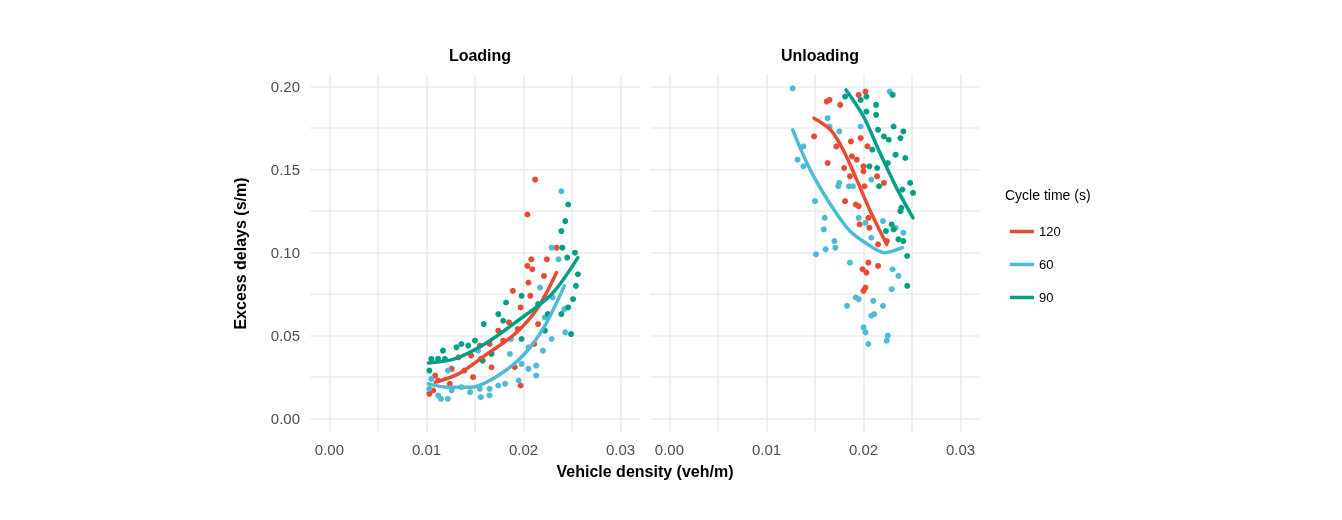  What do you see at coordinates (820, 55) in the screenshot?
I see `chart-title: Unloading` at bounding box center [820, 55].